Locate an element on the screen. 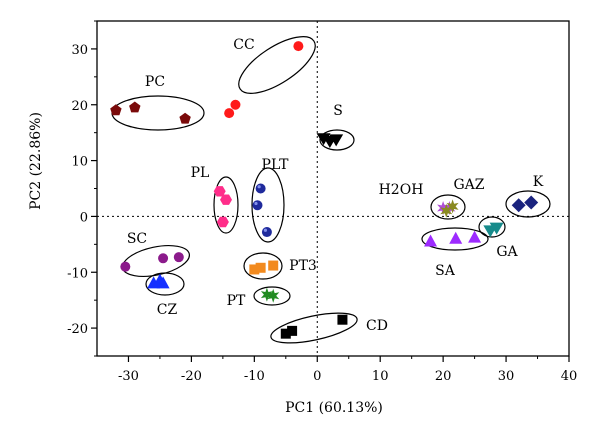 The image size is (600, 442). pl-label: PL is located at coordinates (200, 173).